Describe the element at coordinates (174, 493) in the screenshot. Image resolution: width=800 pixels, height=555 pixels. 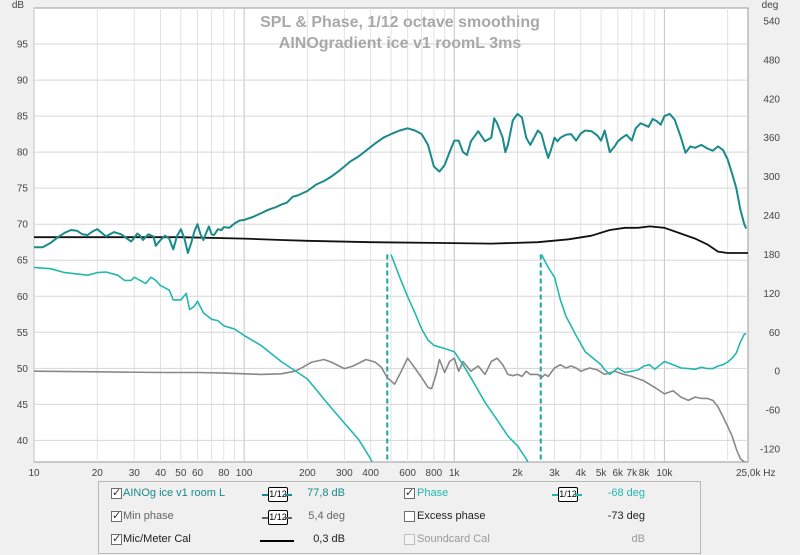
I see `legend-label: AINOg ice v1 room L` at that location.